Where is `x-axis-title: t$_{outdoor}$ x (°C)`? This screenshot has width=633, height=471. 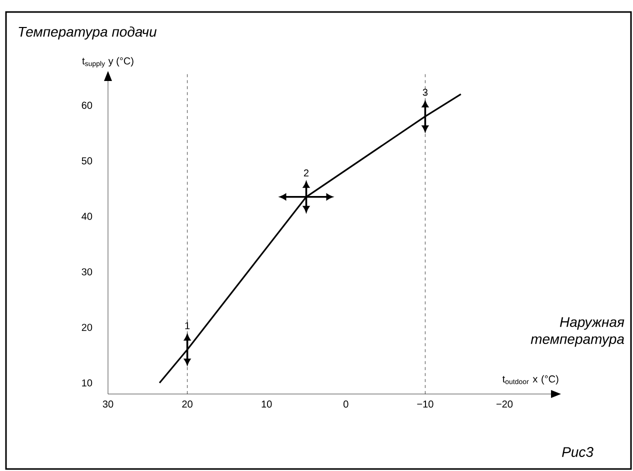
x-axis-title: t$_{outdoor}$ x (°C) is located at coordinates (530, 379).